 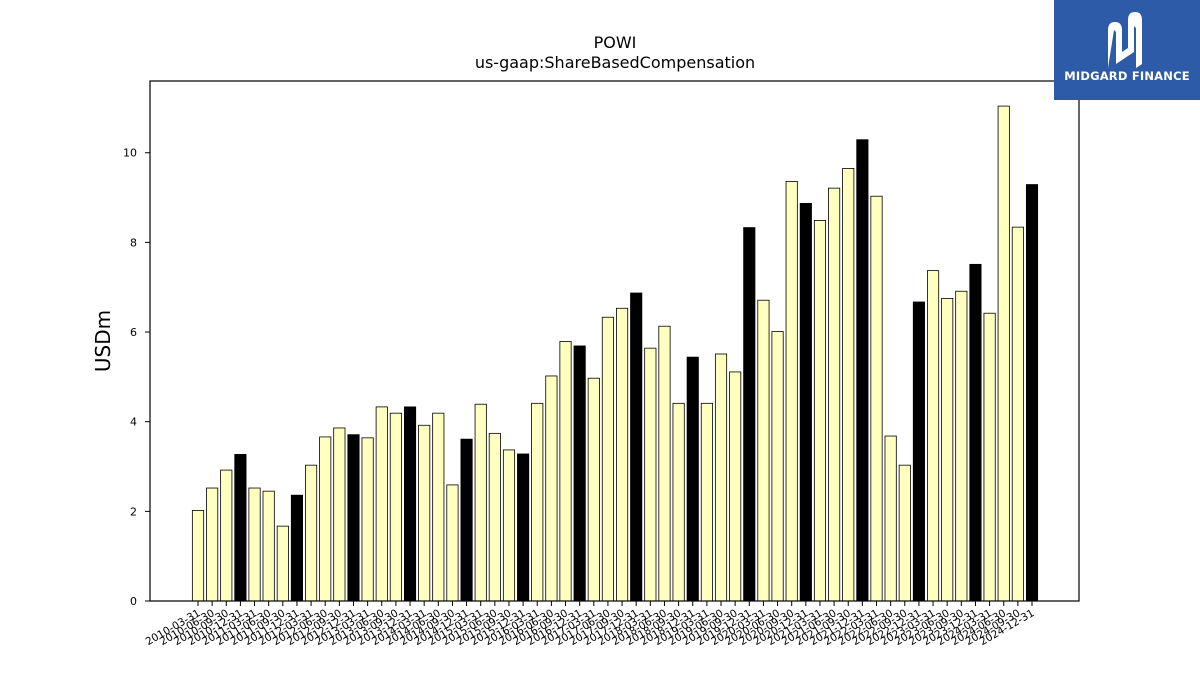 What do you see at coordinates (1125, 40) in the screenshot?
I see `midgard-mark-icon` at bounding box center [1125, 40].